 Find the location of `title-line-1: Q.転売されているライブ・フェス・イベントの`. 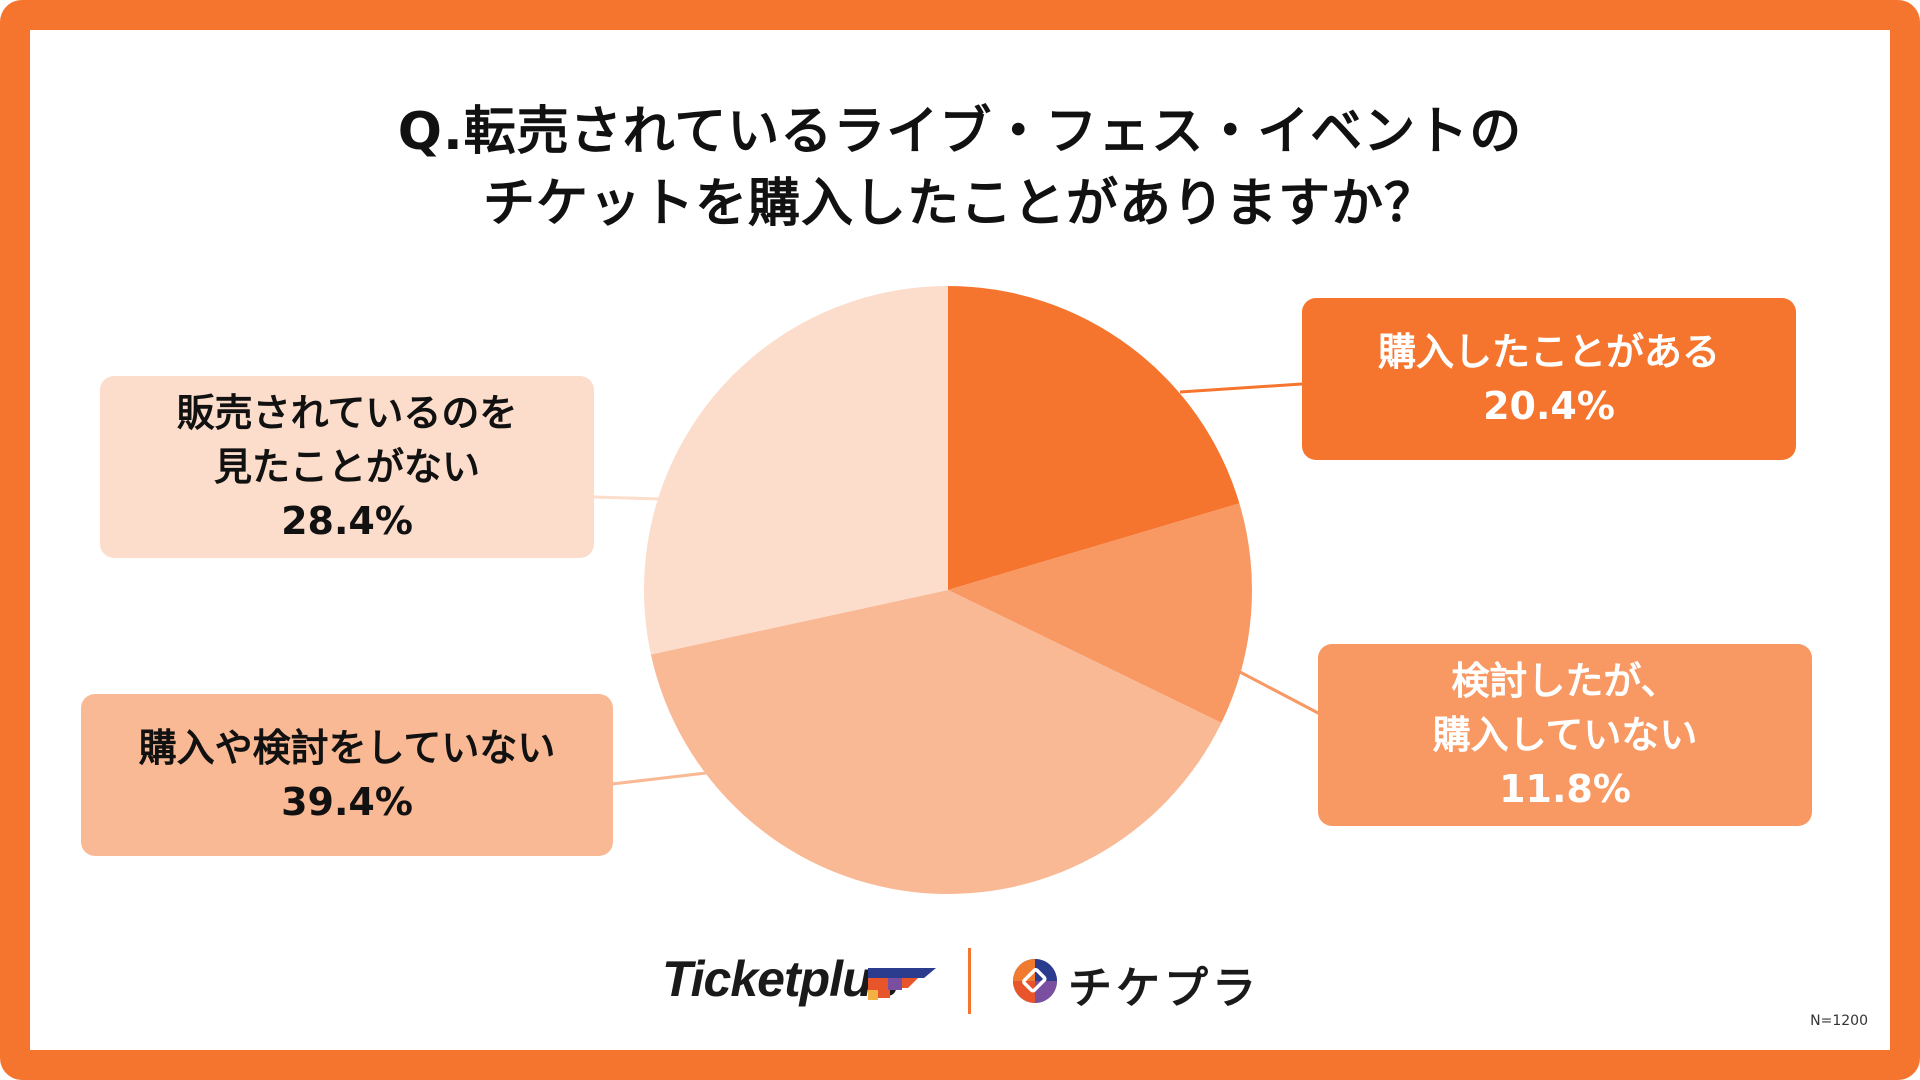

title-line-1: Q.転売されているライブ・フェス・イベントの is located at coordinates (960, 132).